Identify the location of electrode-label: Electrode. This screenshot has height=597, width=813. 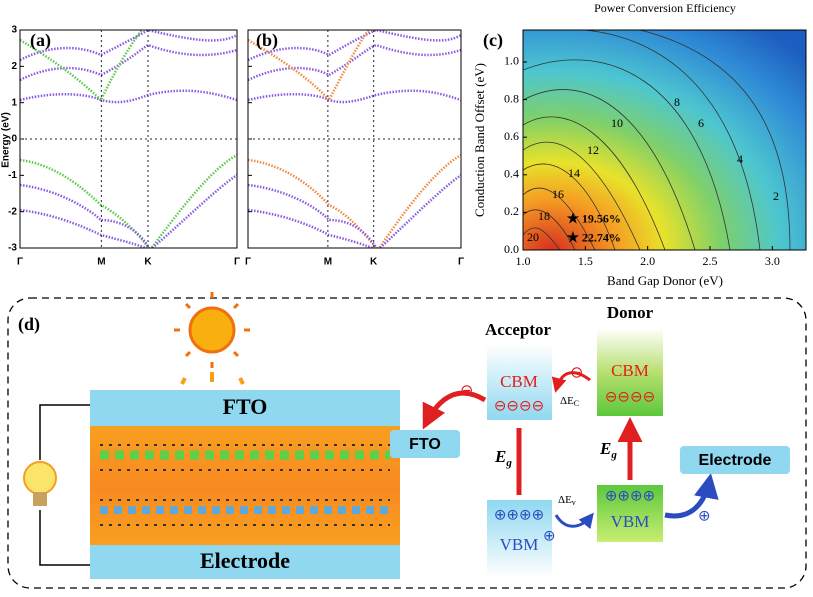
(245, 560).